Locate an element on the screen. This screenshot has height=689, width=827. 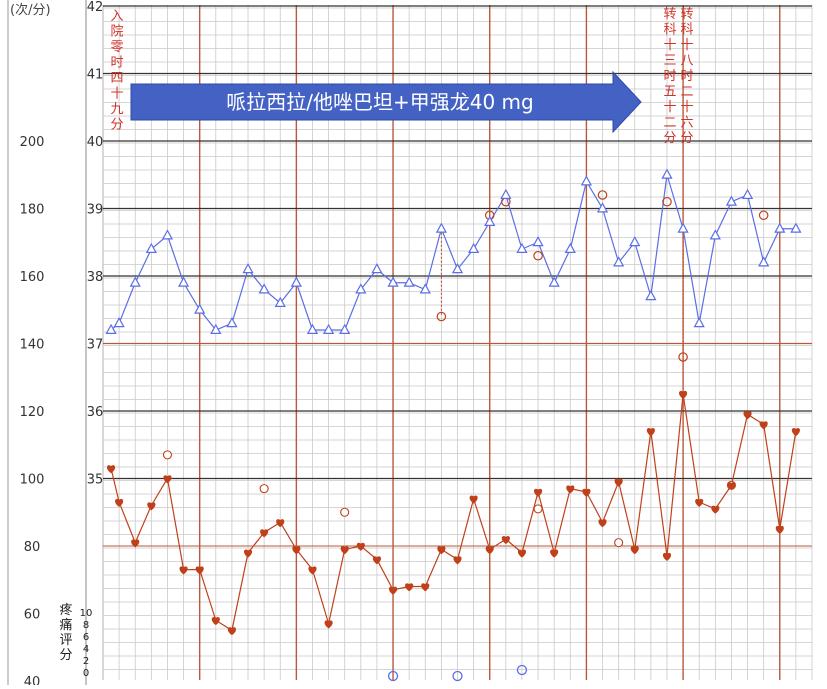
transfer-annotation-1-char: 十 is located at coordinates (669, 107).